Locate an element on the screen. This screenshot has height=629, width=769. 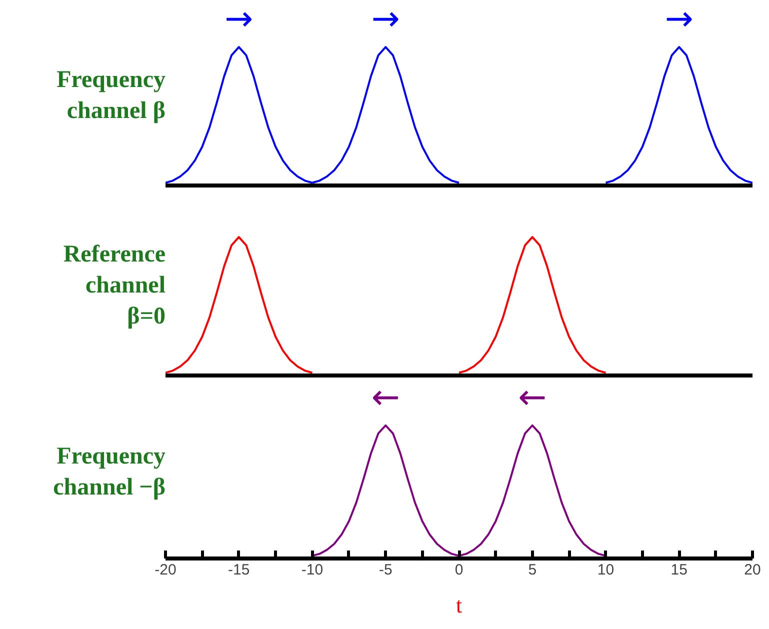
x-tick-label: 15 is located at coordinates (679, 570).